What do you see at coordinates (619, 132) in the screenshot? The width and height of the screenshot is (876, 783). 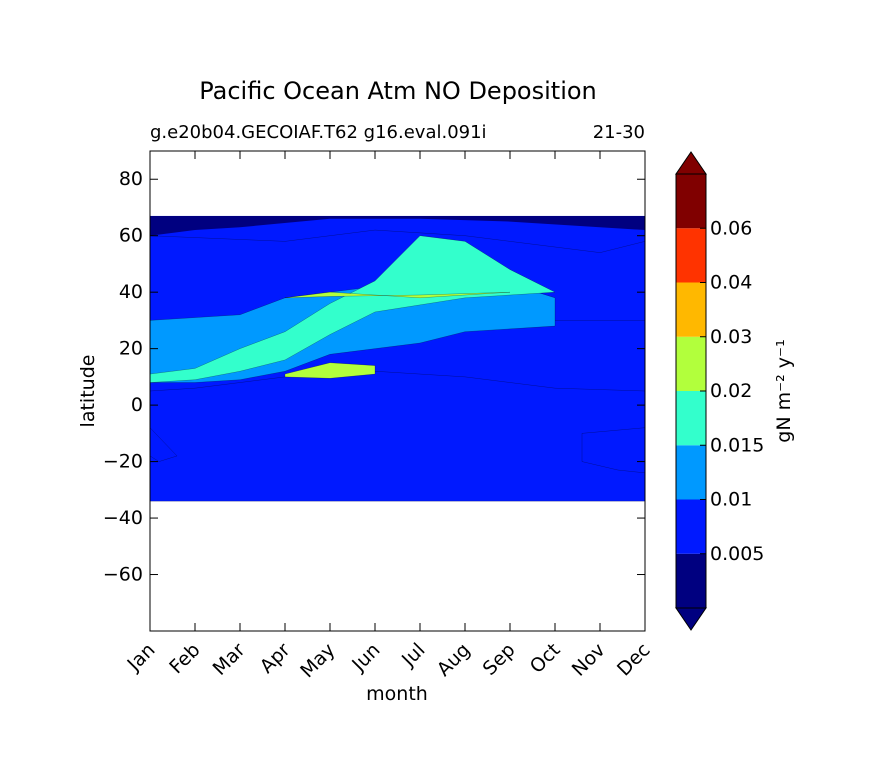 I see `chart-subtitle-right: 21-30` at bounding box center [619, 132].